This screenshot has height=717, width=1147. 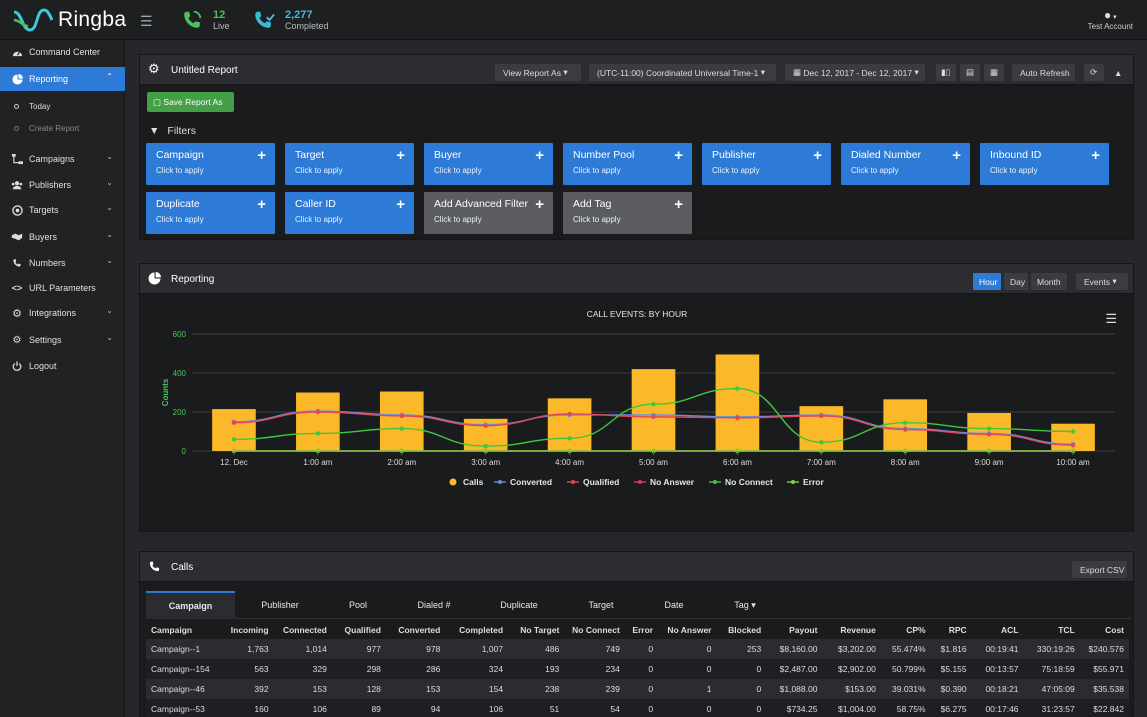 What do you see at coordinates (210, 164) in the screenshot?
I see `filter-campaign: Campaign Click to apply +` at bounding box center [210, 164].